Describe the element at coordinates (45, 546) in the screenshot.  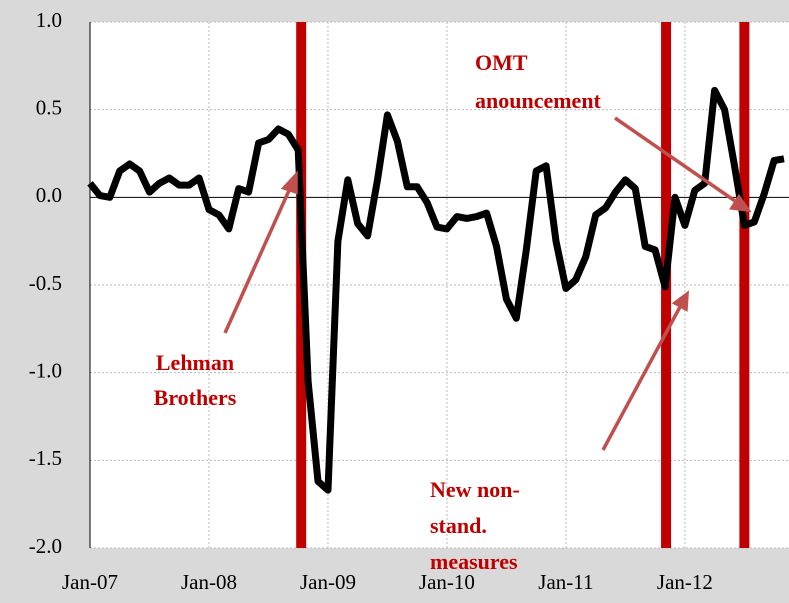
I see `y-tick-label: -2.0` at that location.